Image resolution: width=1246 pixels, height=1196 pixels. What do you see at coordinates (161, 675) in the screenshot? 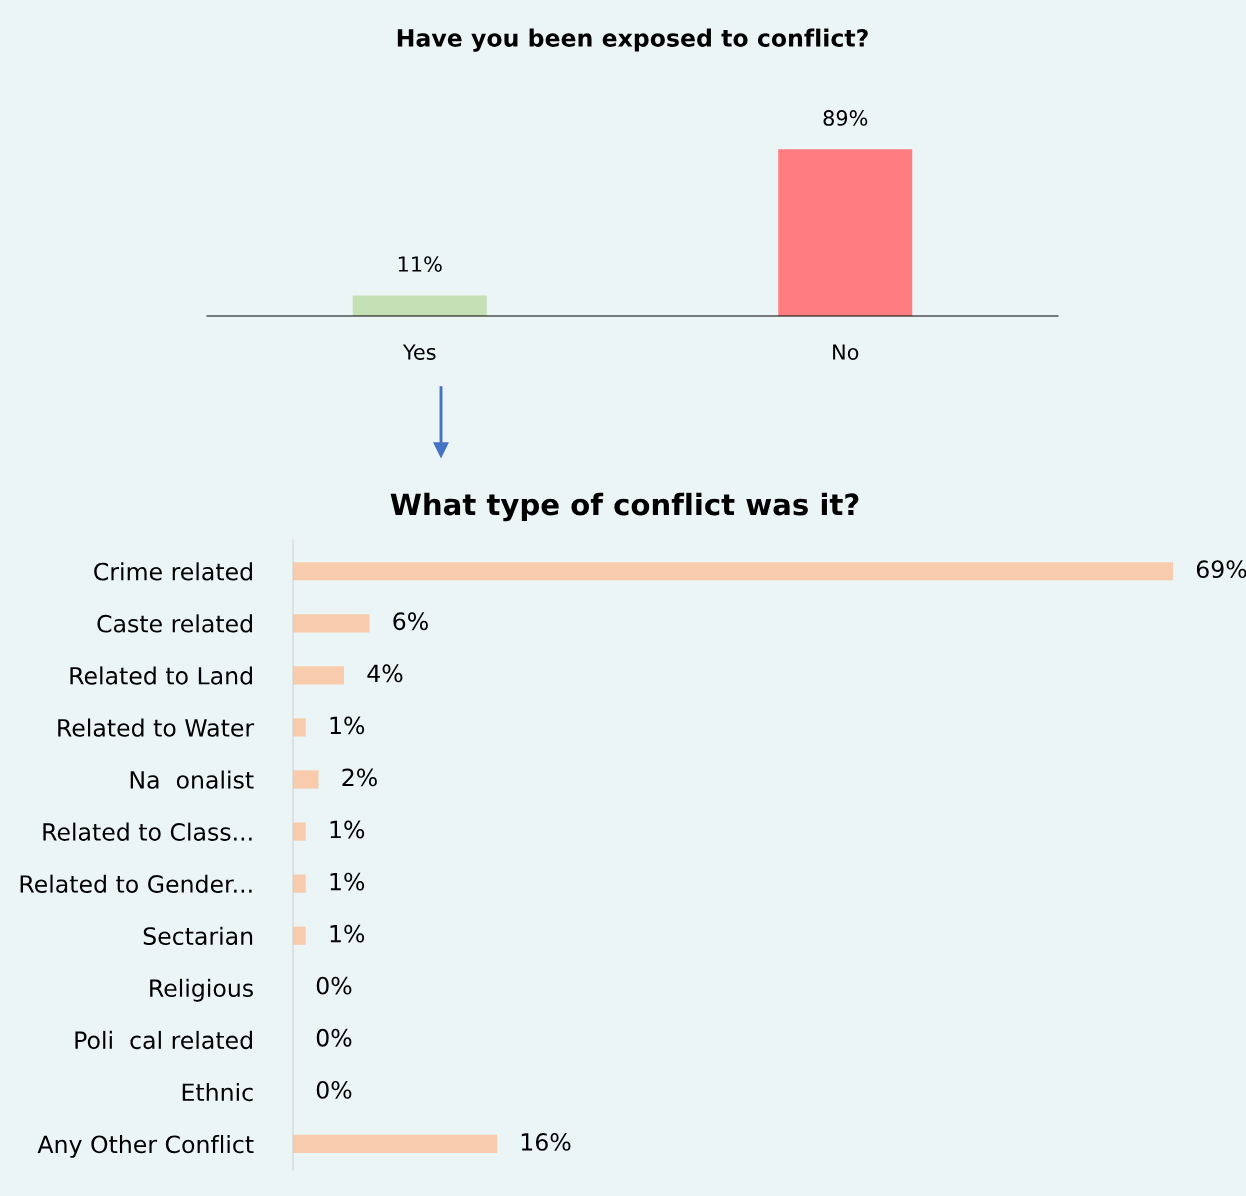
I see `y-tick-label: Related to Land` at bounding box center [161, 675].